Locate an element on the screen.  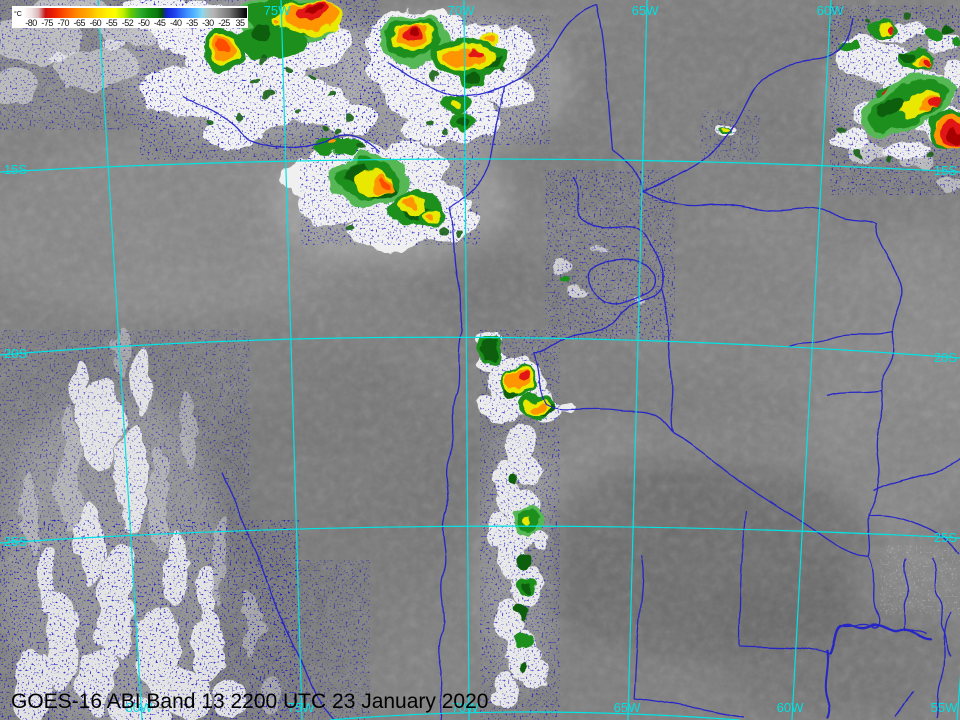
gridline-lon-75w is located at coordinates (291, 360).